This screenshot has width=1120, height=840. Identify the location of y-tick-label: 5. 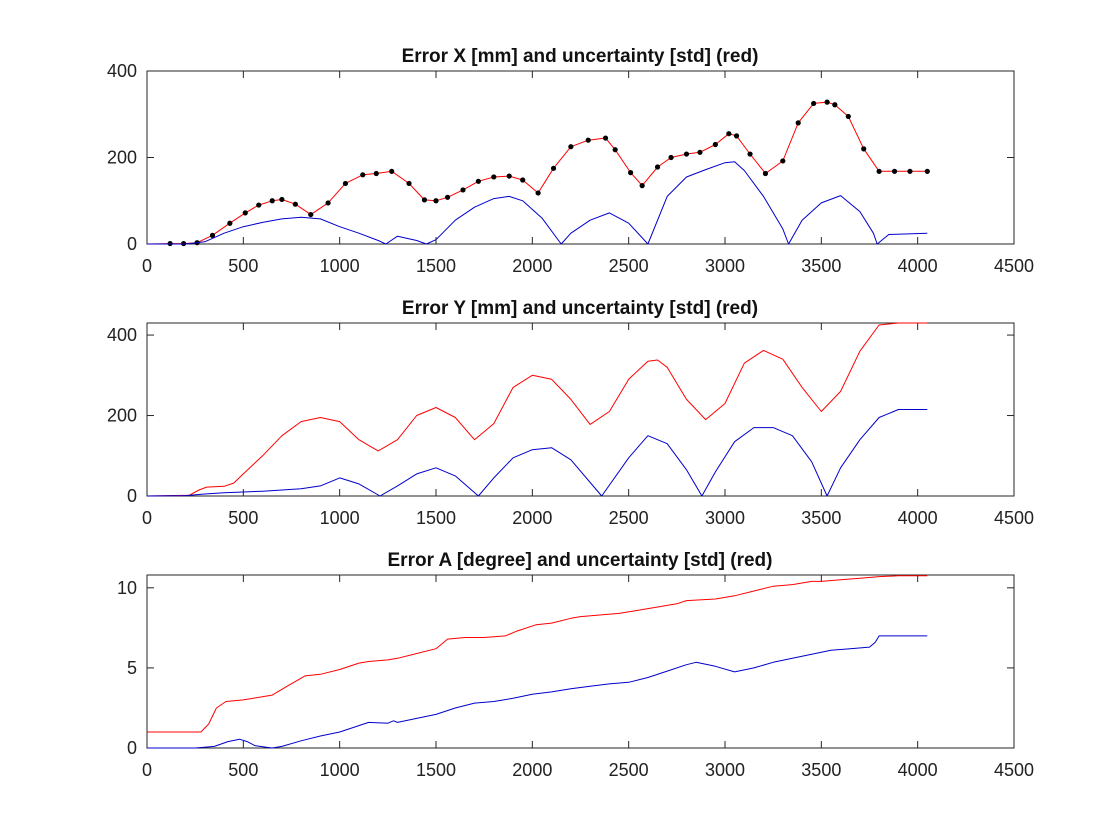
(132, 668).